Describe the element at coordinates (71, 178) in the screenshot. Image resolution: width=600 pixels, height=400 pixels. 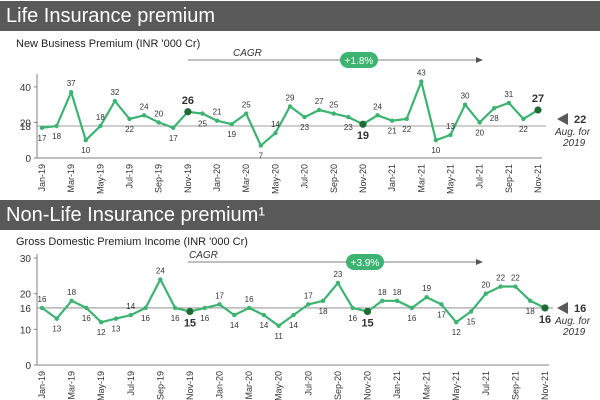
I see `x-tick-label: Mar-19` at that location.